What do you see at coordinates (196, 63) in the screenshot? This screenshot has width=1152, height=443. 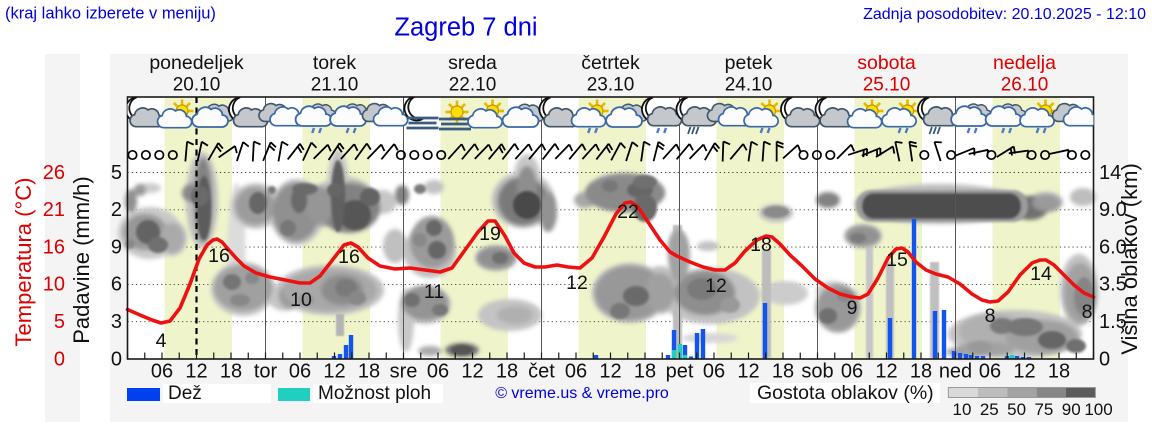 I see `svg-text: ponedeljek` at bounding box center [196, 63].